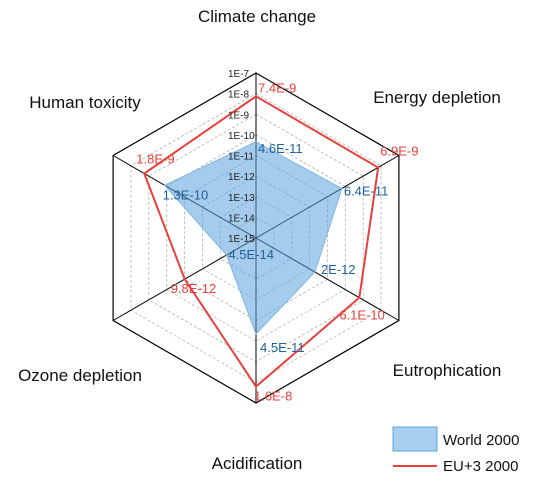  Describe the element at coordinates (362, 315) in the screenshot. I see `data-label-eu: 6.1E-10` at that location.